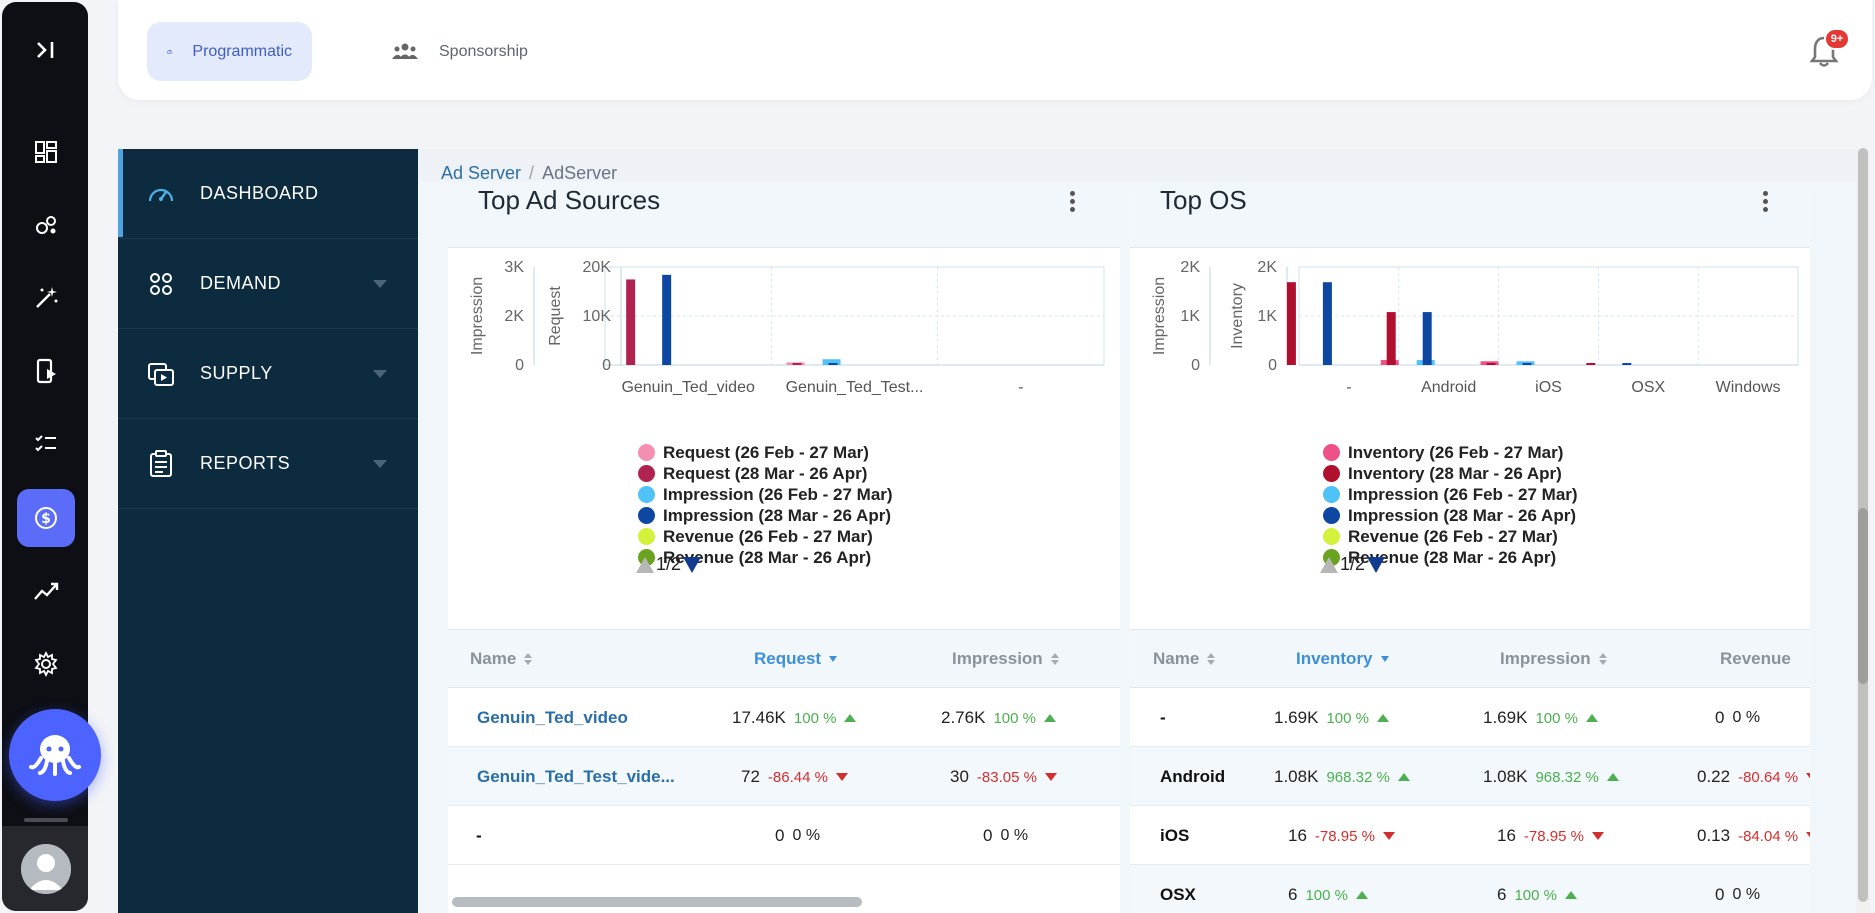 The width and height of the screenshot is (1875, 913). What do you see at coordinates (555, 316) in the screenshot?
I see `y-axis-label: Request` at bounding box center [555, 316].